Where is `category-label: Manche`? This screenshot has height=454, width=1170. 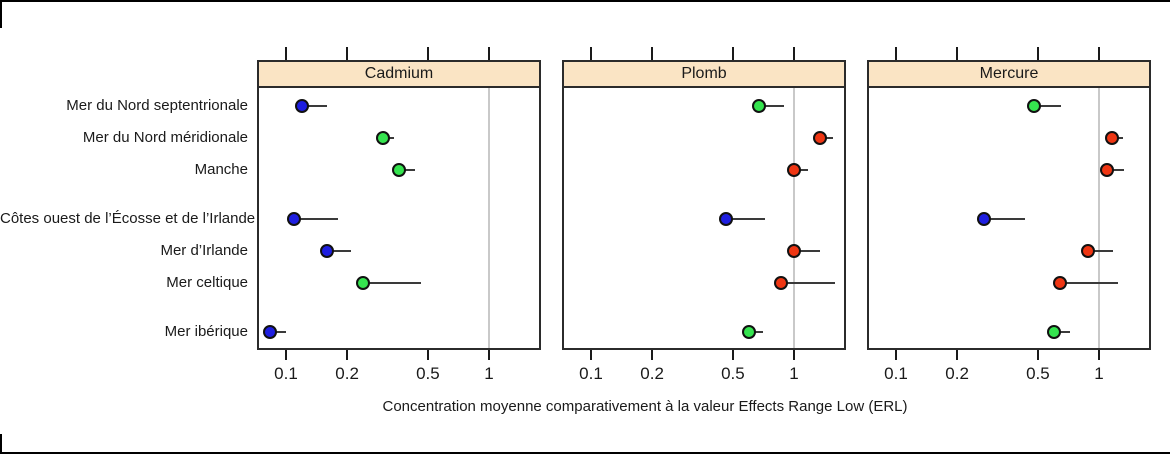 category-label: Manche is located at coordinates (221, 169).